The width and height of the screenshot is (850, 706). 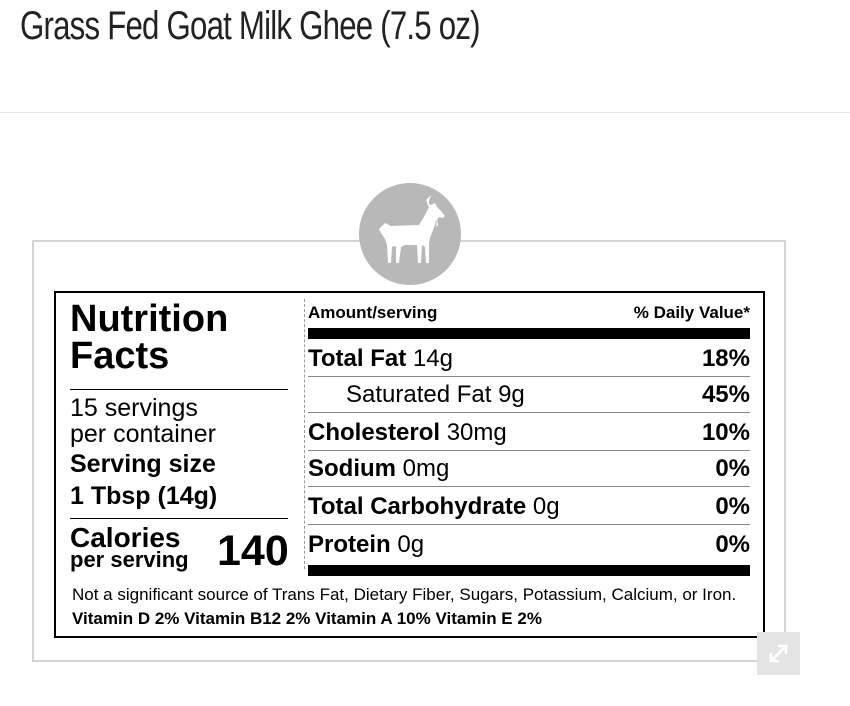 What do you see at coordinates (349, 544) in the screenshot?
I see `nutrient-name: Protein` at bounding box center [349, 544].